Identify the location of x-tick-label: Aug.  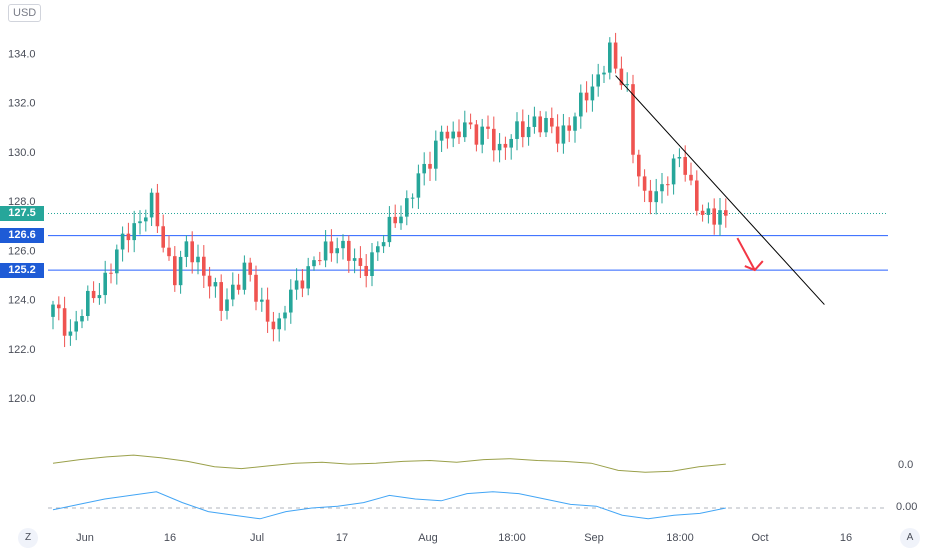
(428, 538).